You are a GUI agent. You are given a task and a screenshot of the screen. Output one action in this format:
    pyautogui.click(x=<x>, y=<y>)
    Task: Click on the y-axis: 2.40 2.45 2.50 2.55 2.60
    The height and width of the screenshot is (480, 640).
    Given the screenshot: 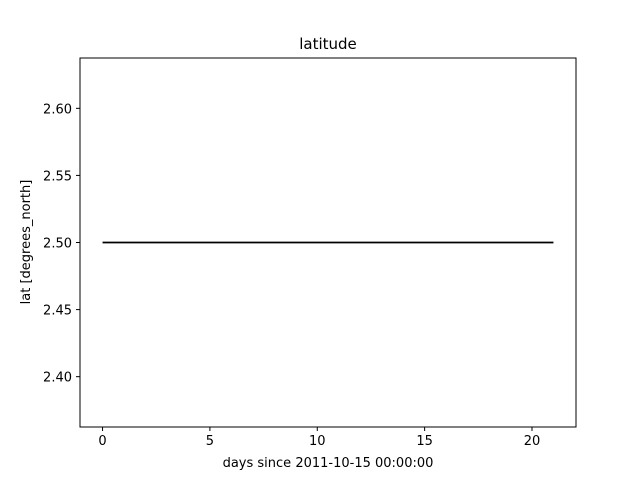 What is the action you would take?
    pyautogui.click(x=61, y=244)
    